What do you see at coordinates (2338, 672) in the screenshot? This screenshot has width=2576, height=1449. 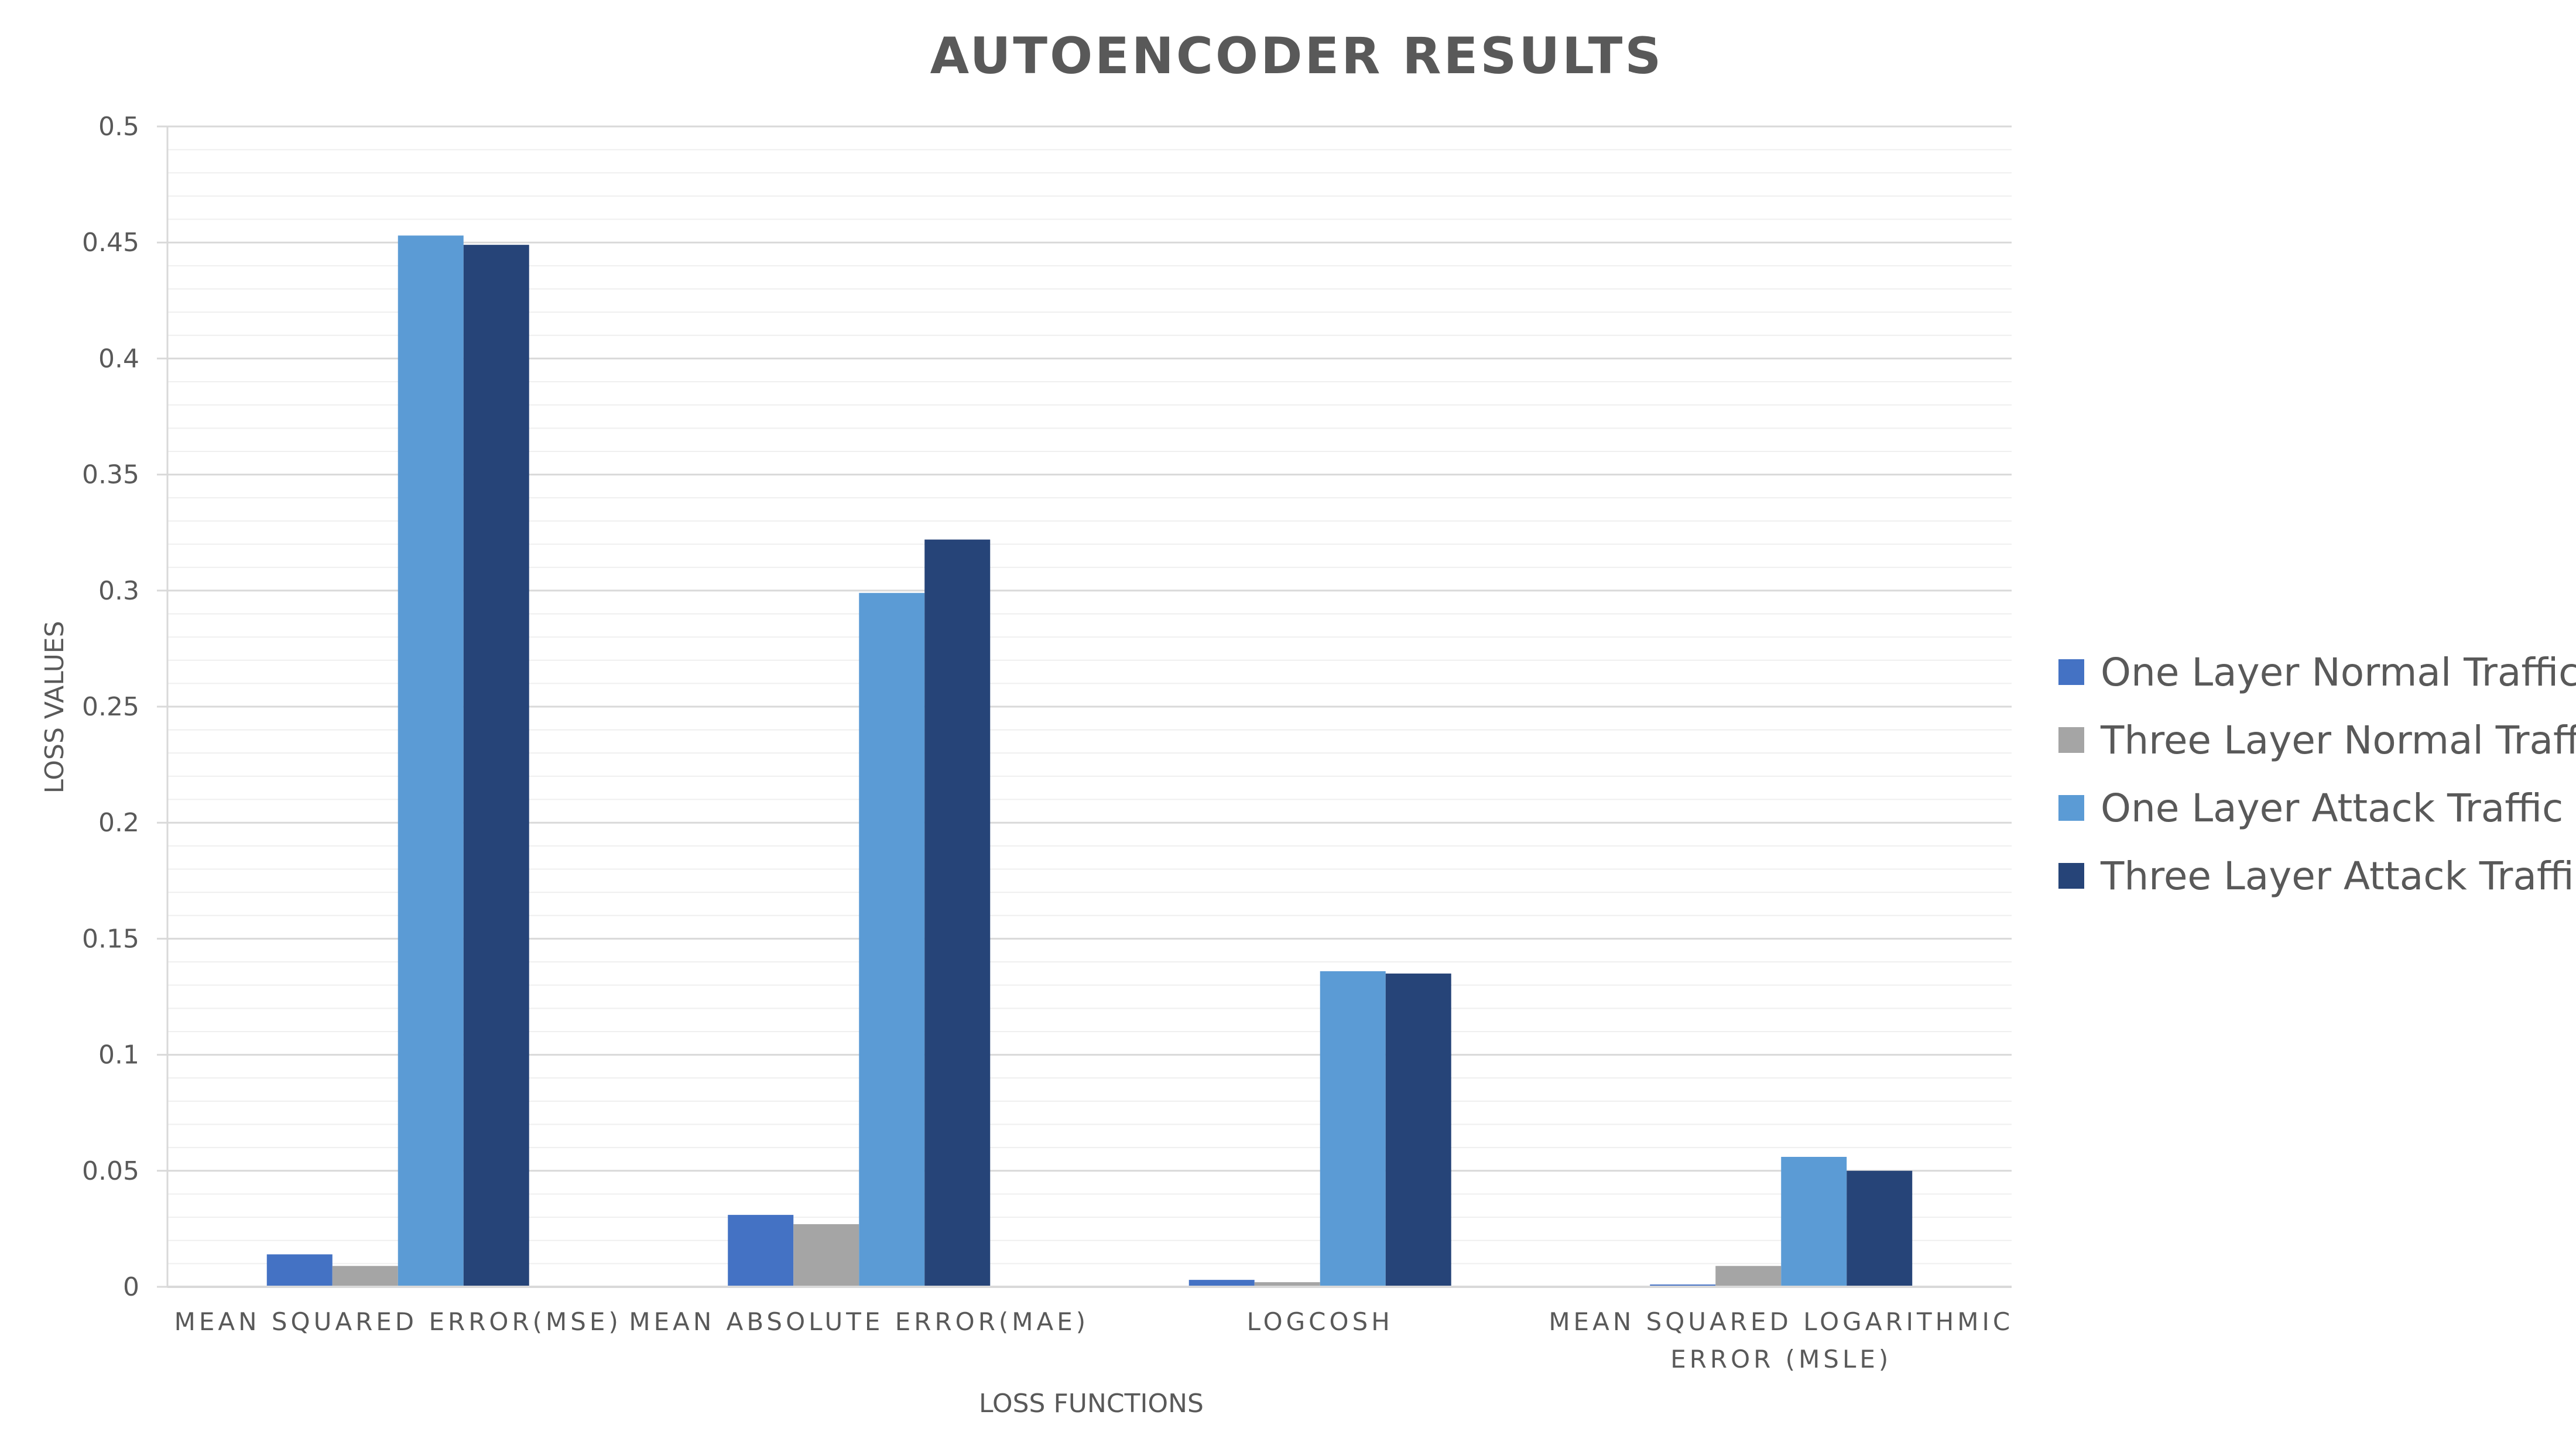 I see `legend-label: One Layer Normal Traffic` at bounding box center [2338, 672].